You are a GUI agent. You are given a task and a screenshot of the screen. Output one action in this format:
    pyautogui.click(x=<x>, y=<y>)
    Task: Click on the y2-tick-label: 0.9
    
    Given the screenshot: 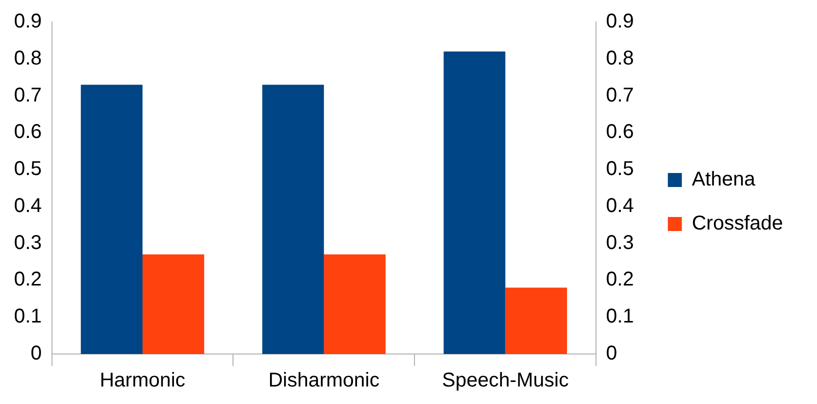 What is the action you would take?
    pyautogui.click(x=620, y=21)
    